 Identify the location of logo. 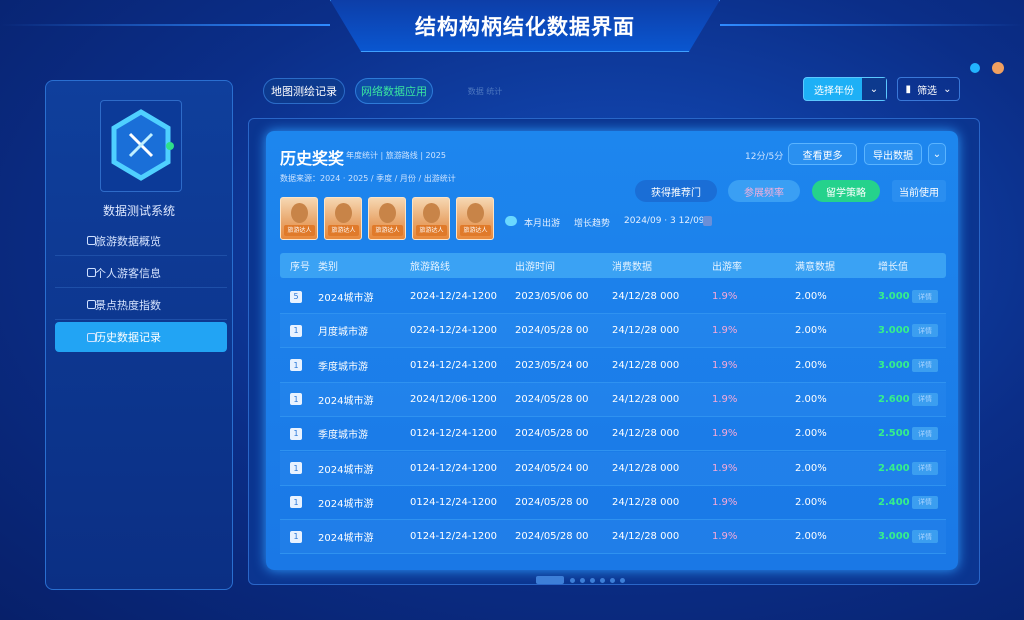
(141, 146).